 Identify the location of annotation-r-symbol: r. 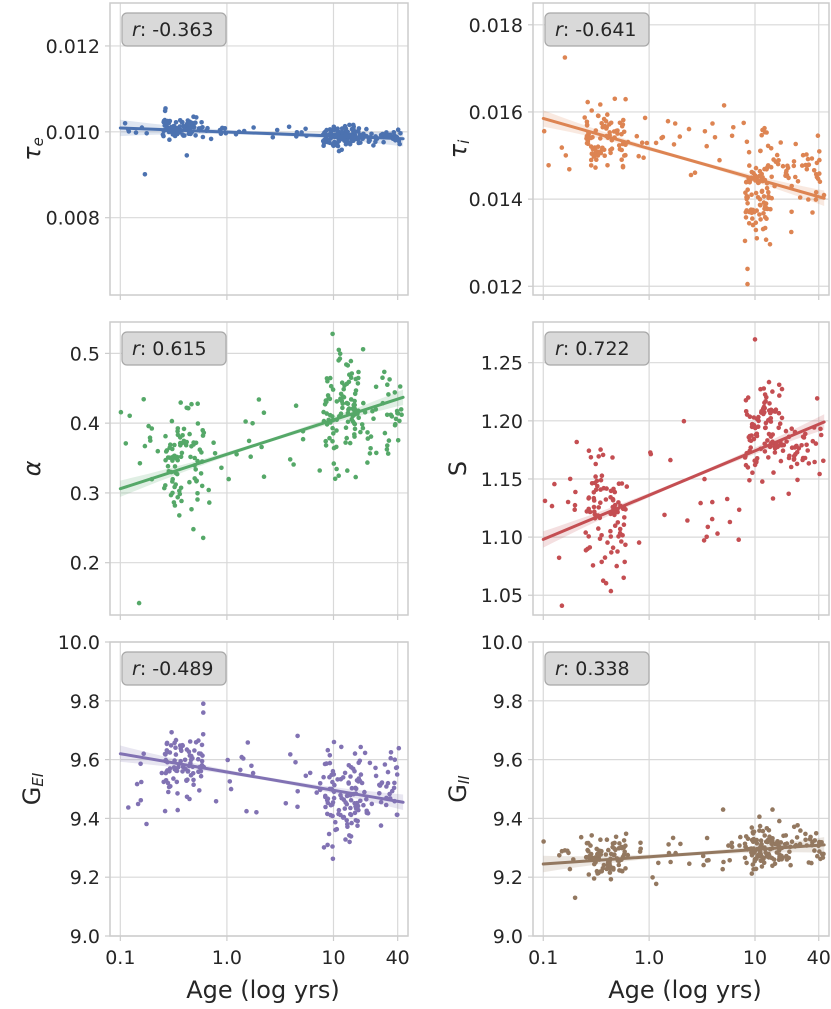
(136, 349).